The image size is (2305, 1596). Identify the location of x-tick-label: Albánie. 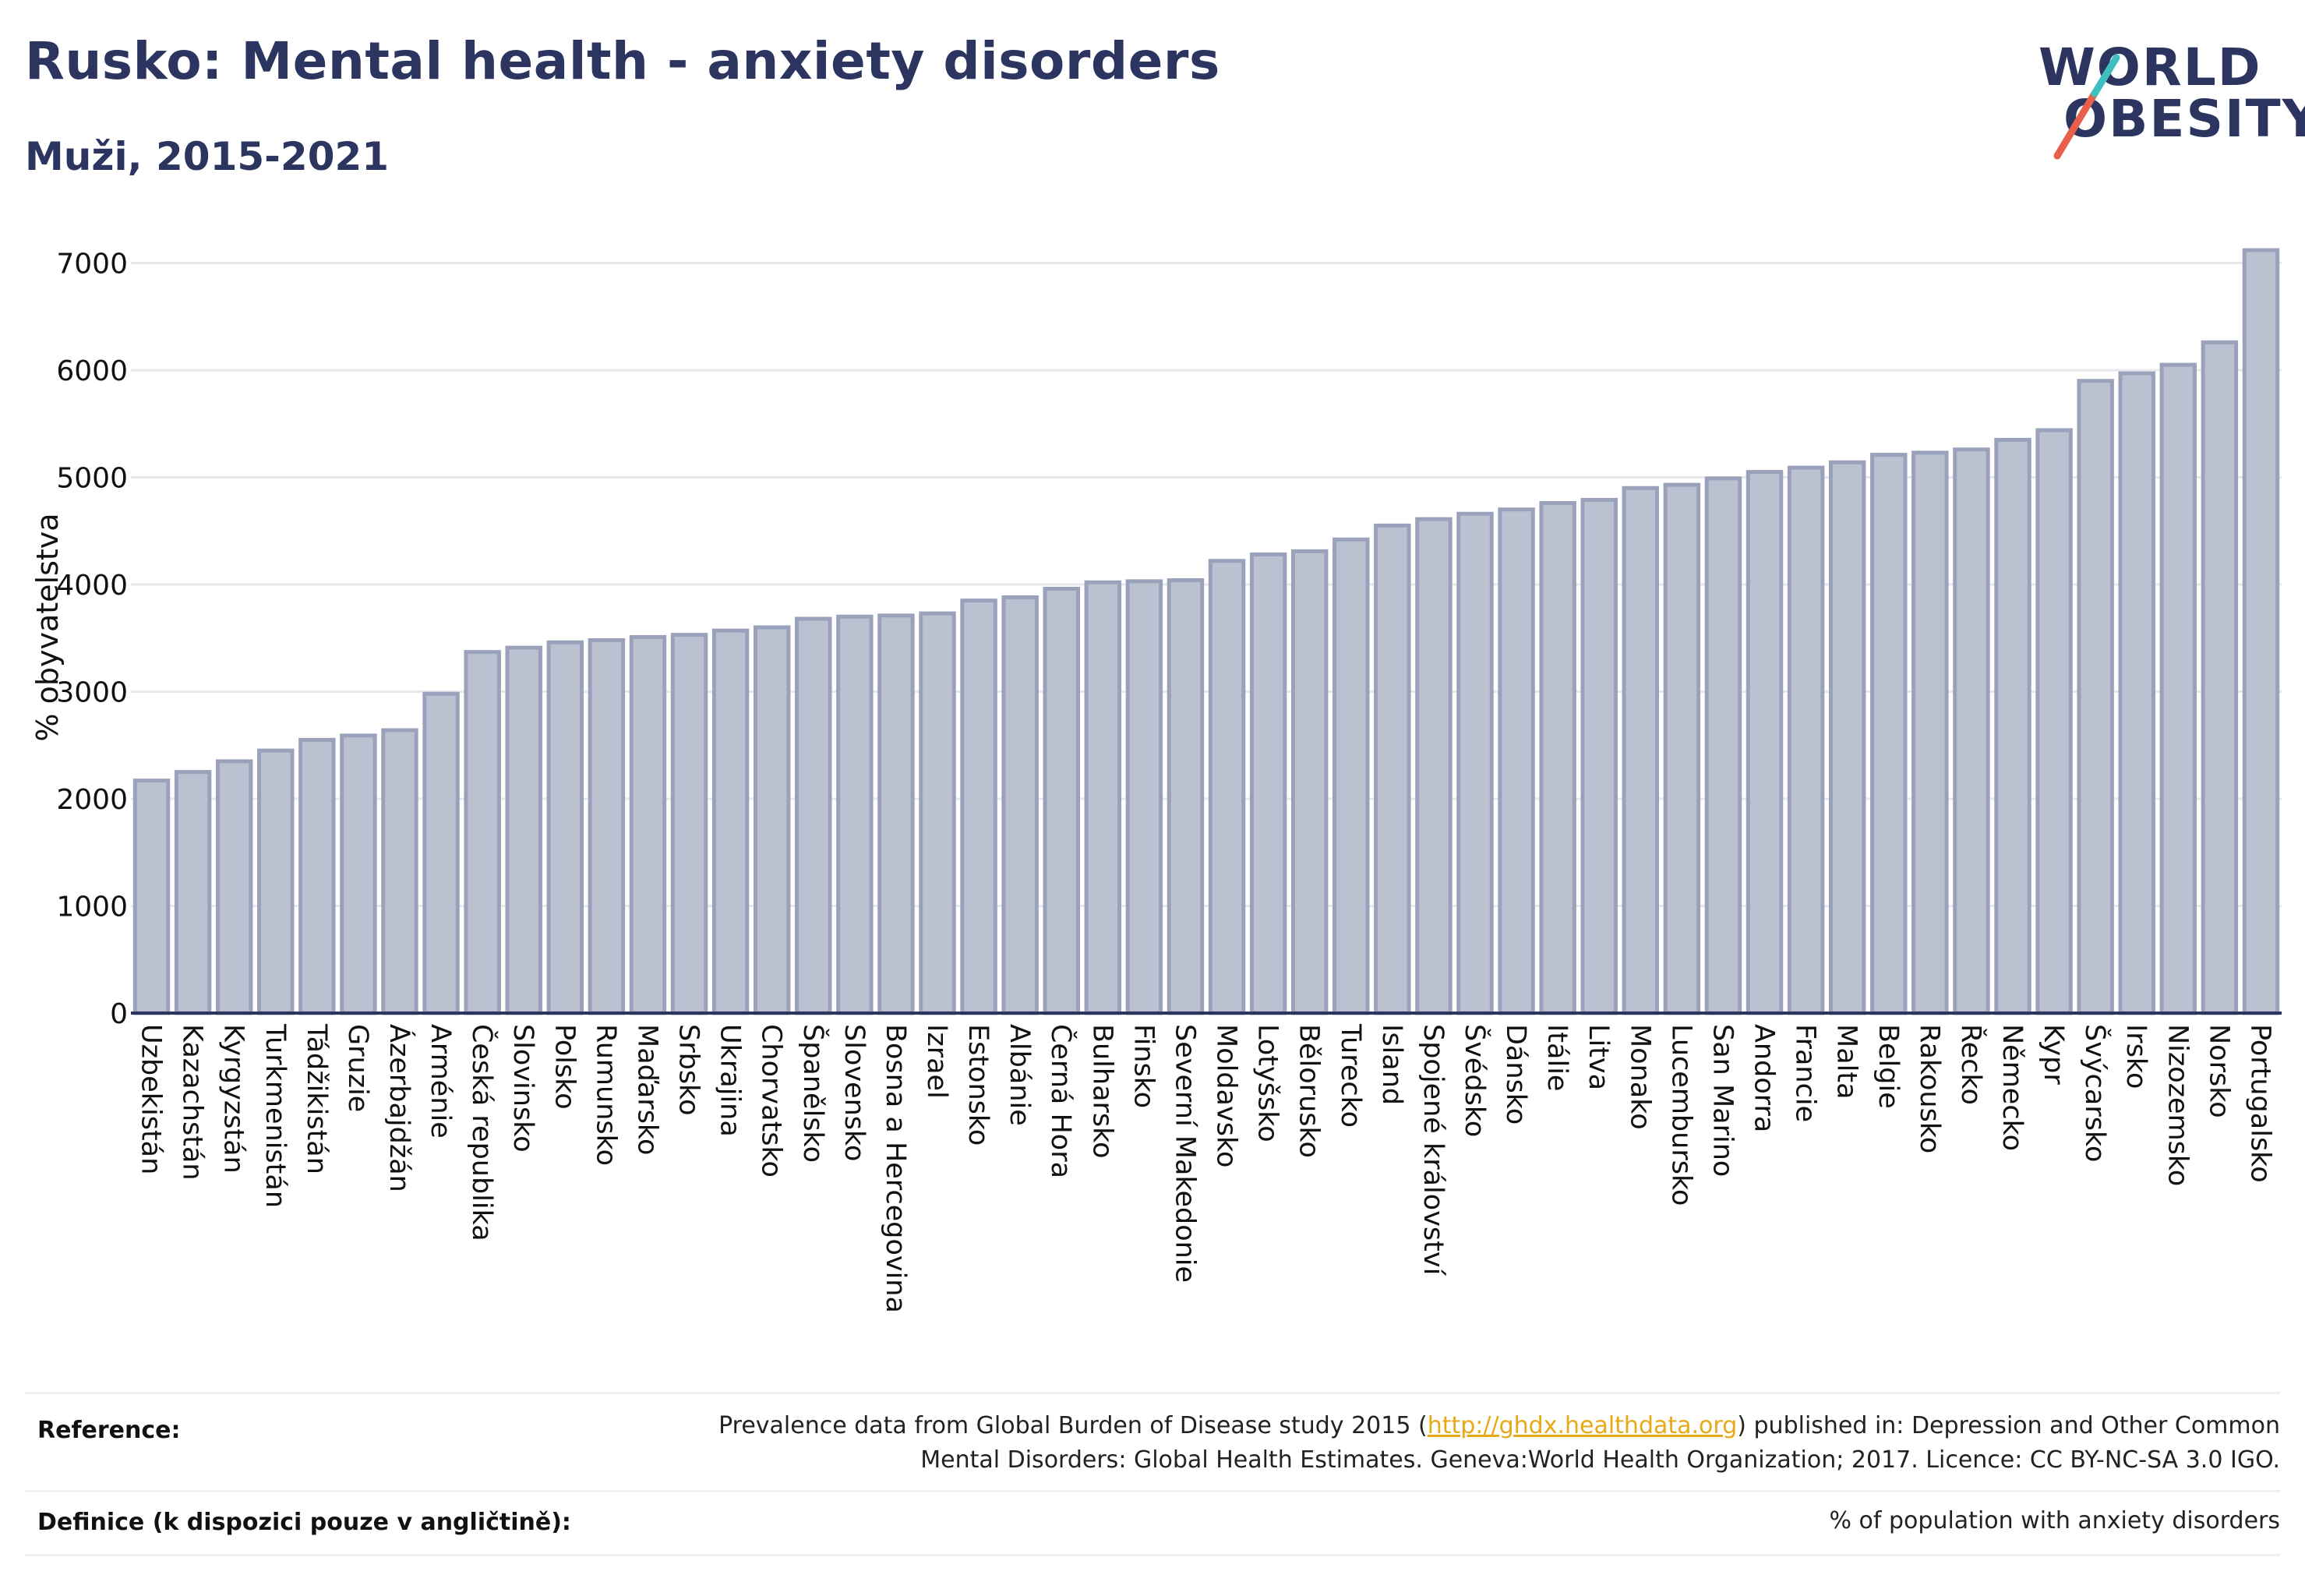
(1020, 1075).